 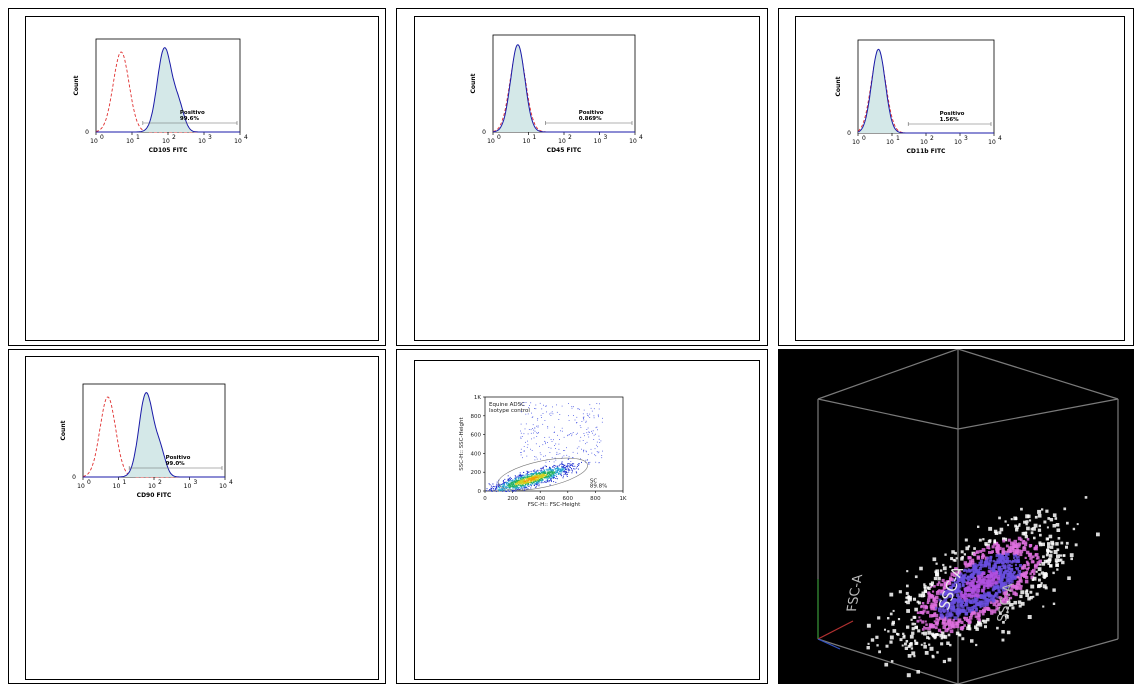 What do you see at coordinates (168, 90) in the screenshot?
I see `stained-histogram-fill` at bounding box center [168, 90].